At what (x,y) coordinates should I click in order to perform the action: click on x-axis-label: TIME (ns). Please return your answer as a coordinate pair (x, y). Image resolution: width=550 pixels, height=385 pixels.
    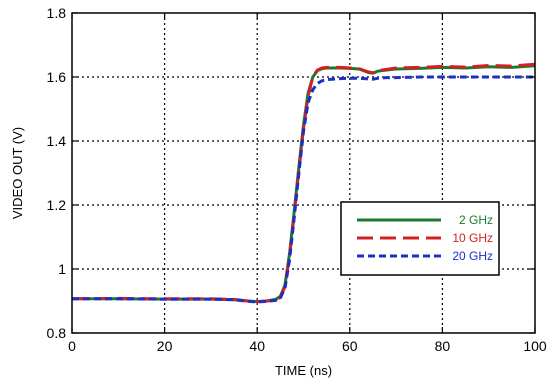
    Looking at the image, I should click on (303, 370).